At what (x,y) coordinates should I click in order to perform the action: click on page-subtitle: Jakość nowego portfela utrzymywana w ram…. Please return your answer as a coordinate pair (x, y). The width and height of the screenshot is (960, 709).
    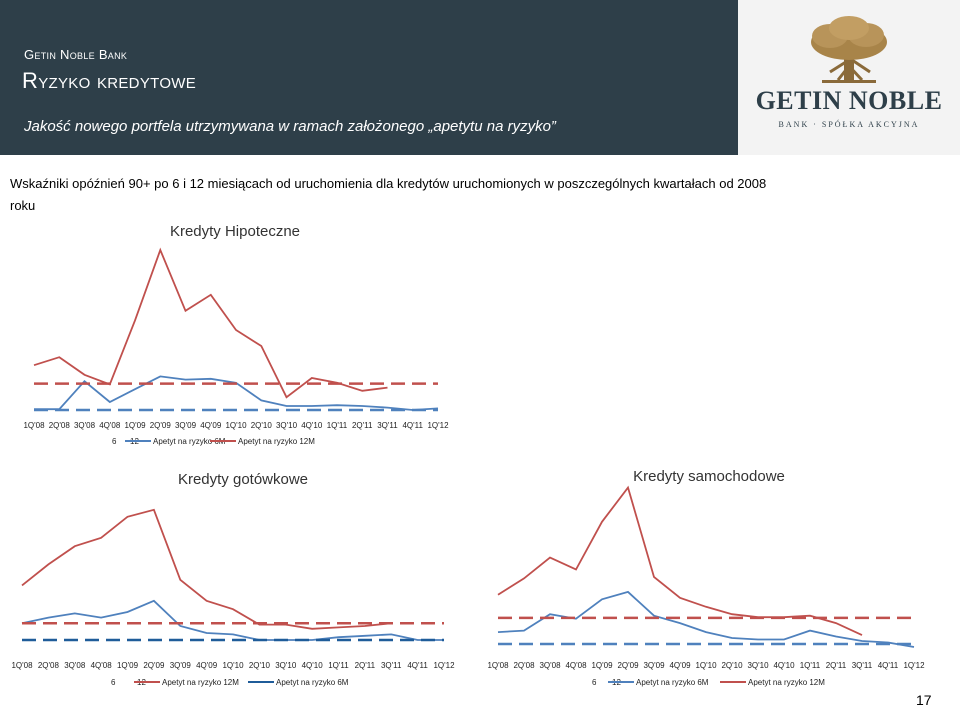
    Looking at the image, I should click on (290, 126).